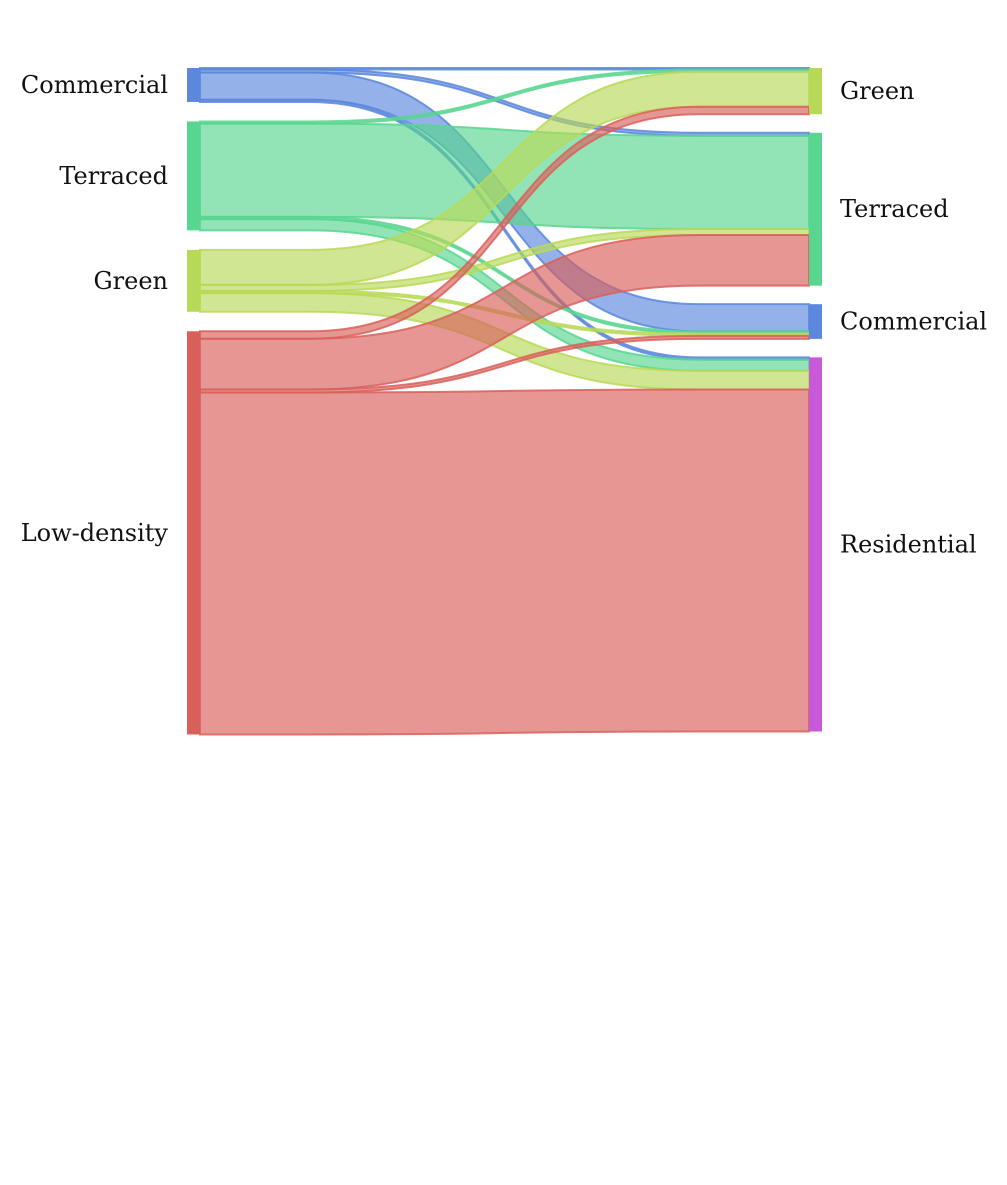 The image size is (1007, 1185). I want to click on target-label-green: Green, so click(877, 91).